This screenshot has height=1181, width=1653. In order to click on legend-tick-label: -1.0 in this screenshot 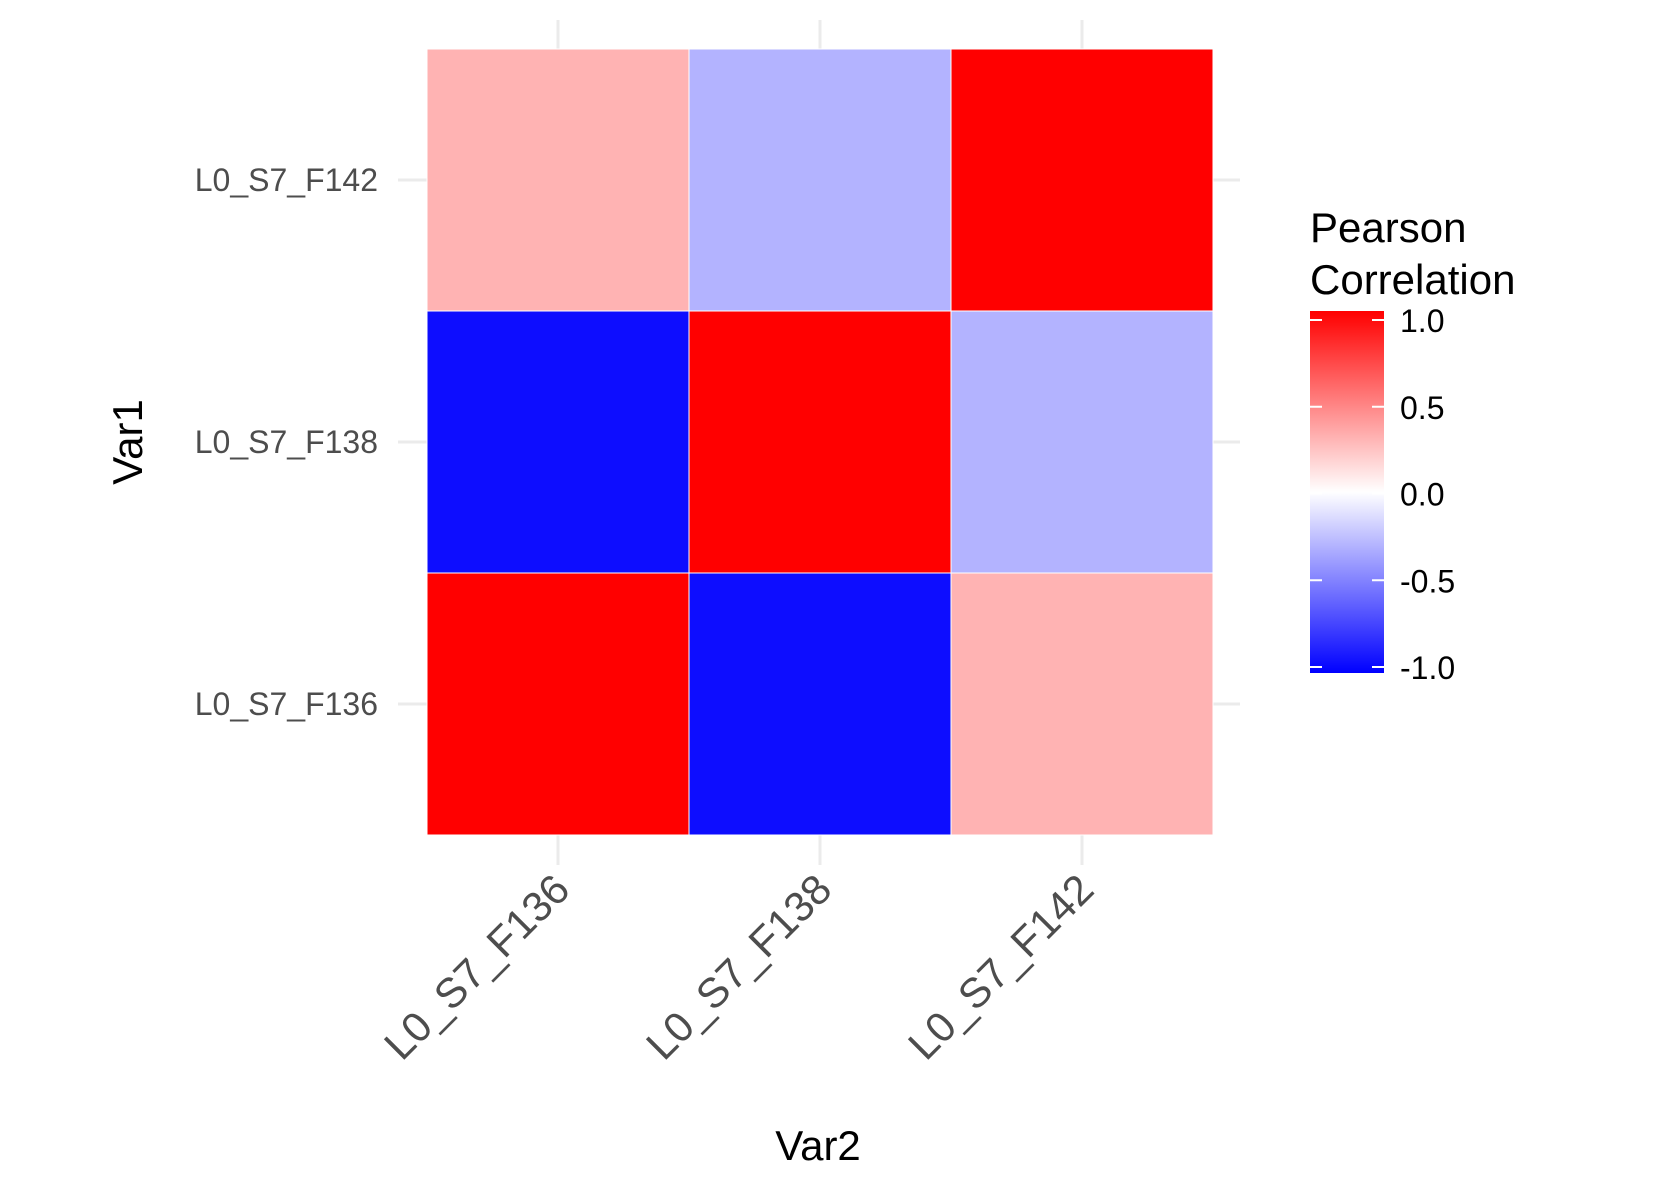, I will do `click(1427, 668)`.